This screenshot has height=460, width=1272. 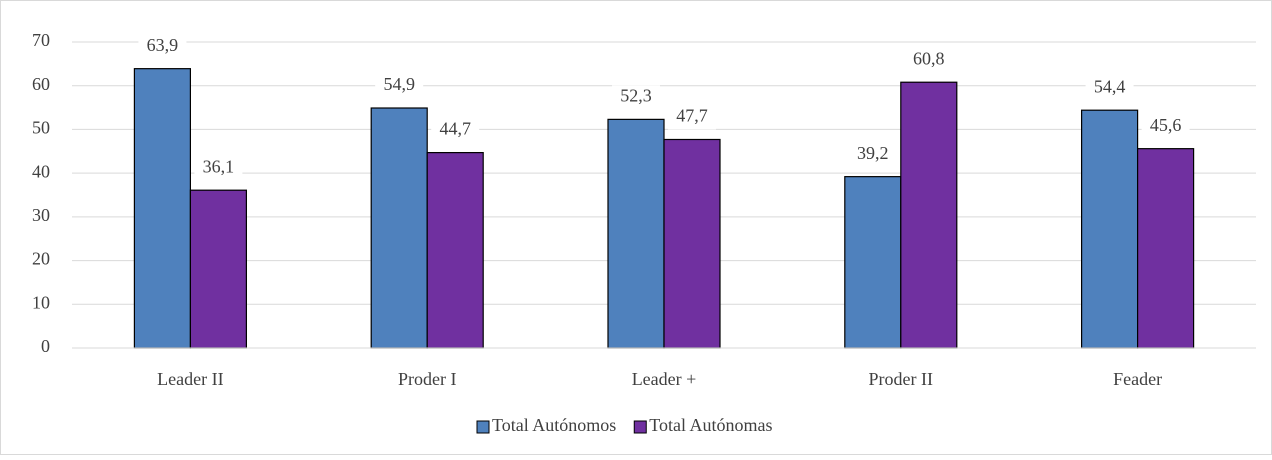 What do you see at coordinates (41, 215) in the screenshot?
I see `y-tick-label: 30` at bounding box center [41, 215].